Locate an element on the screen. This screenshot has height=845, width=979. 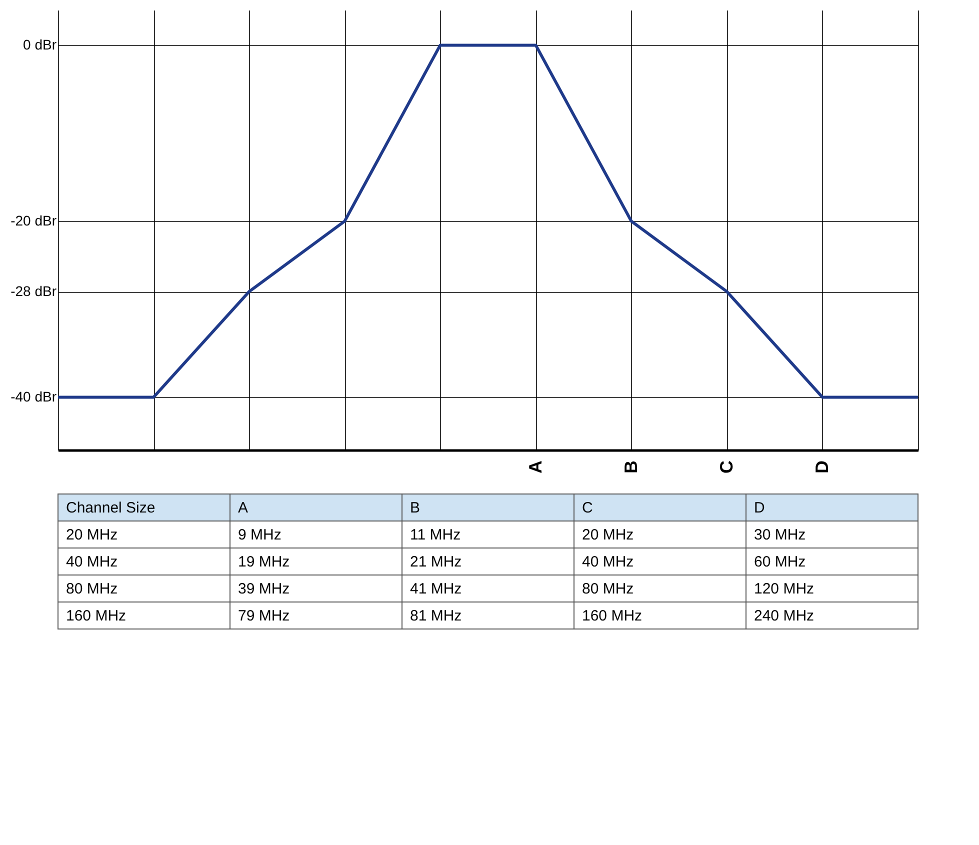
text: 19 MHz is located at coordinates (264, 562).